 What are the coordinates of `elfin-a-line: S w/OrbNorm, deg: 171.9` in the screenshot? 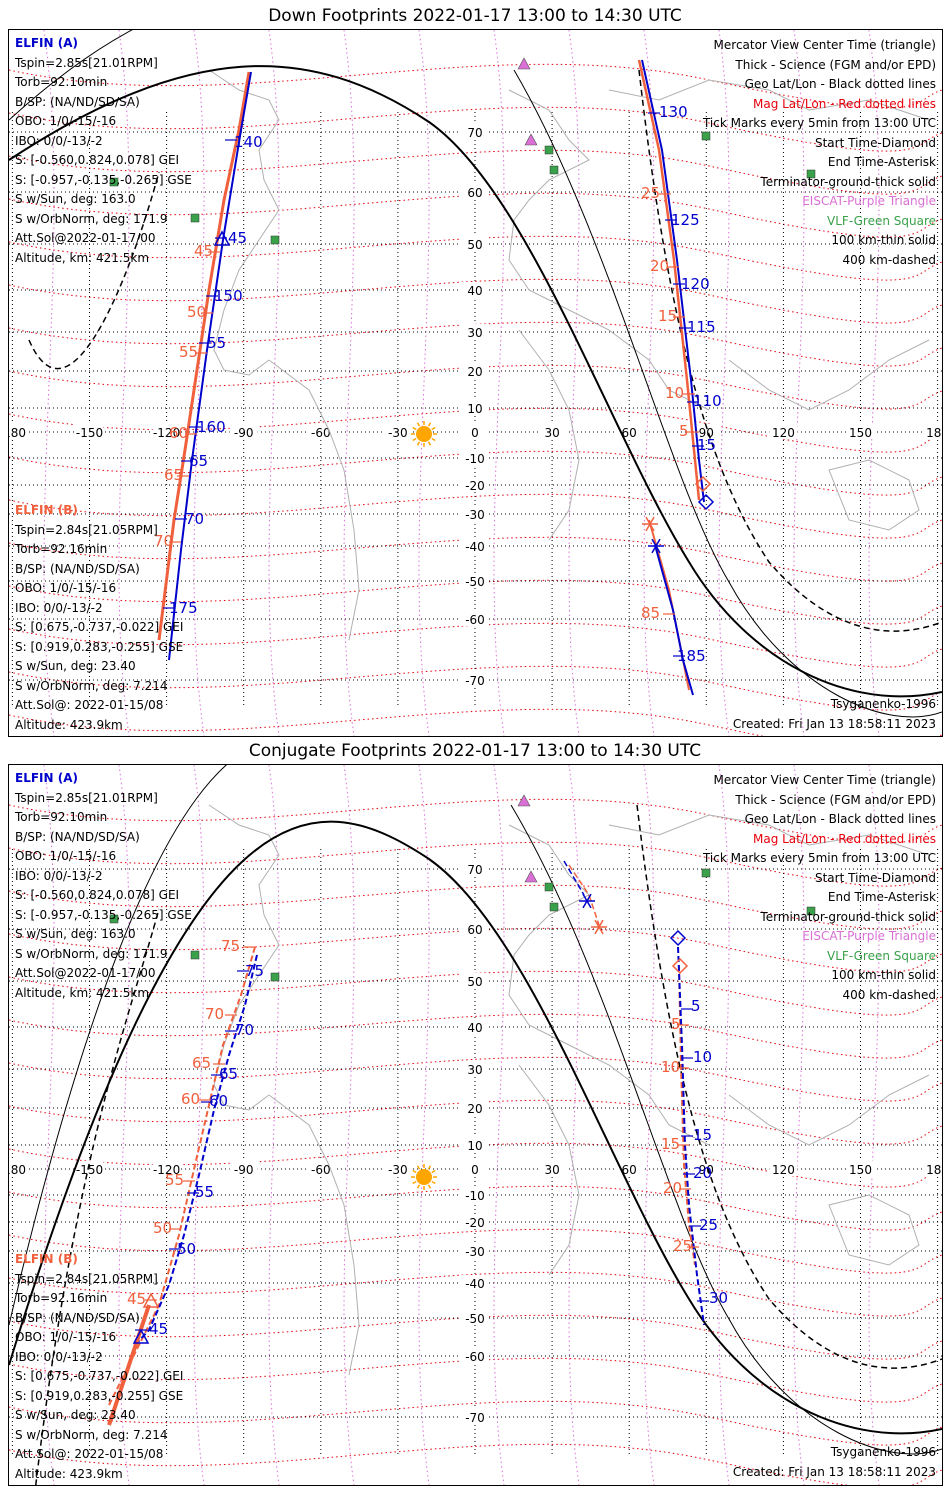 It's located at (91, 218).